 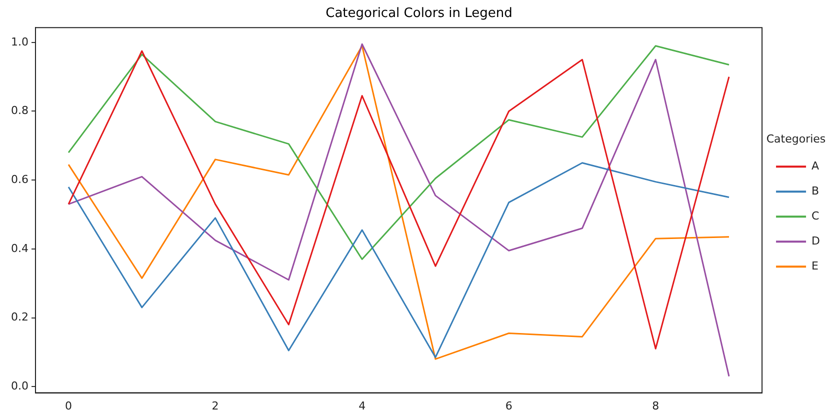 What do you see at coordinates (816, 165) in the screenshot?
I see `legend-label: A` at bounding box center [816, 165].